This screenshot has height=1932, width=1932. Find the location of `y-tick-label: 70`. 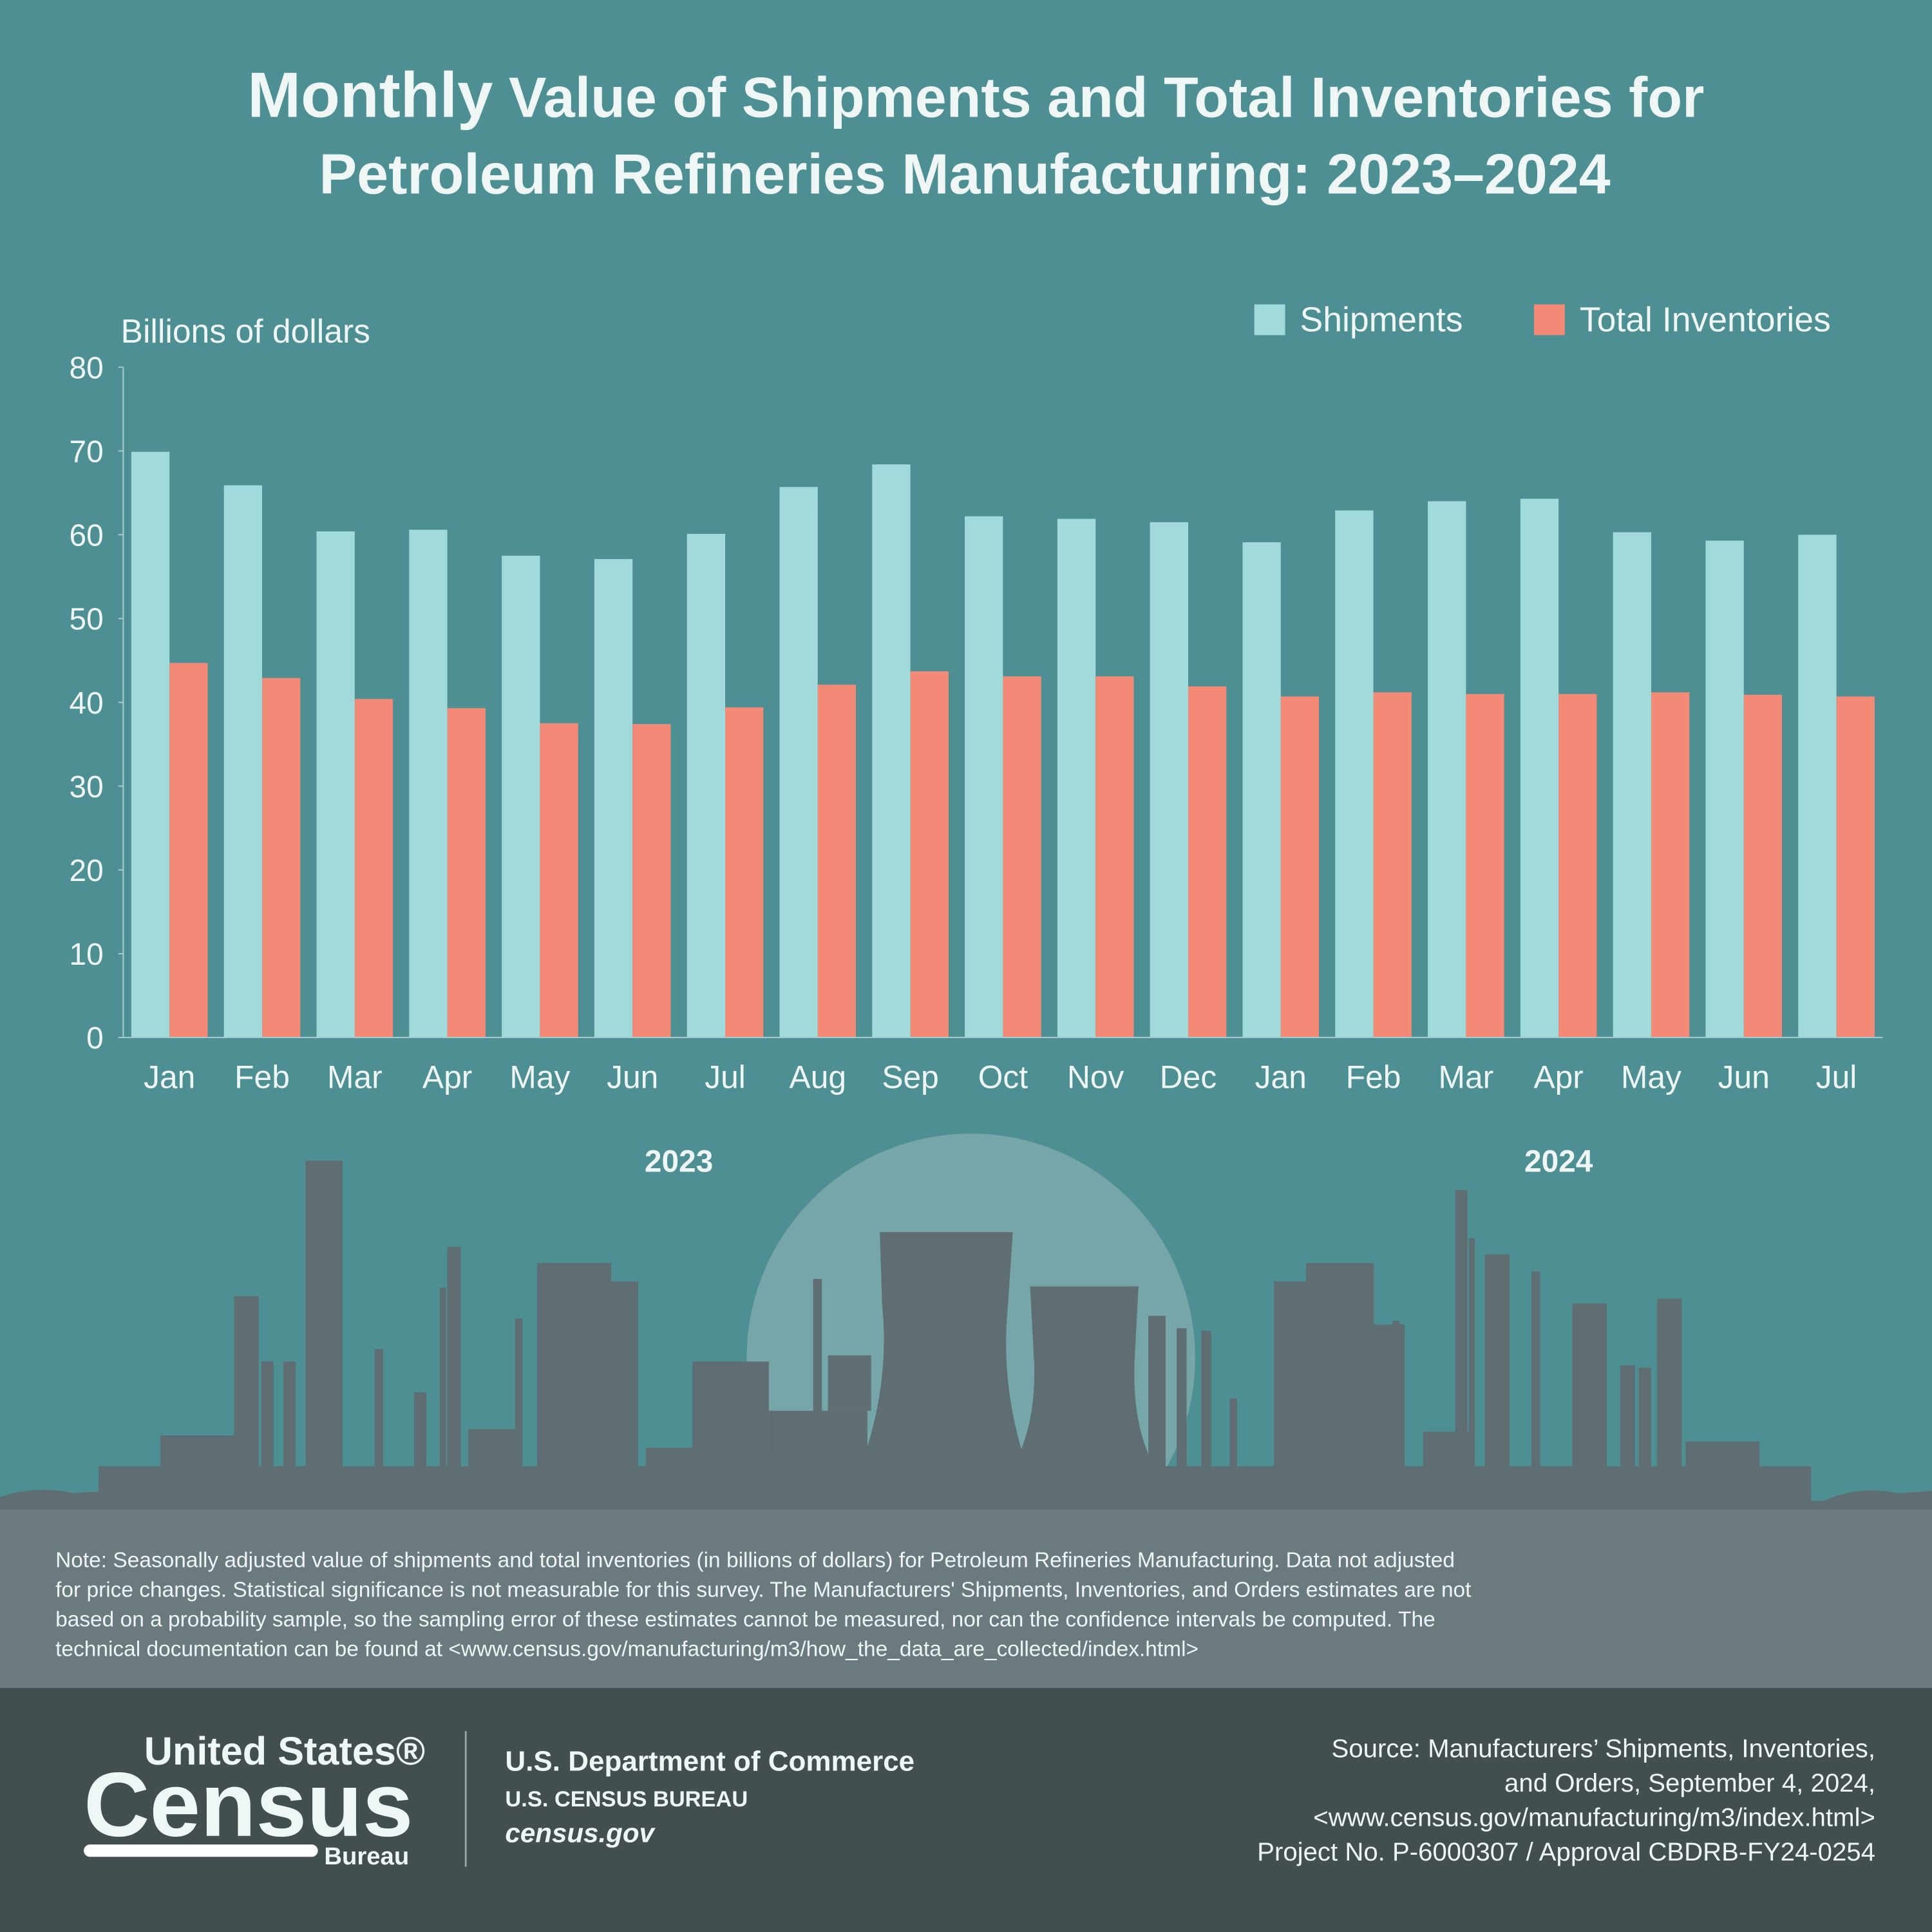

y-tick-label: 70 is located at coordinates (87, 452).